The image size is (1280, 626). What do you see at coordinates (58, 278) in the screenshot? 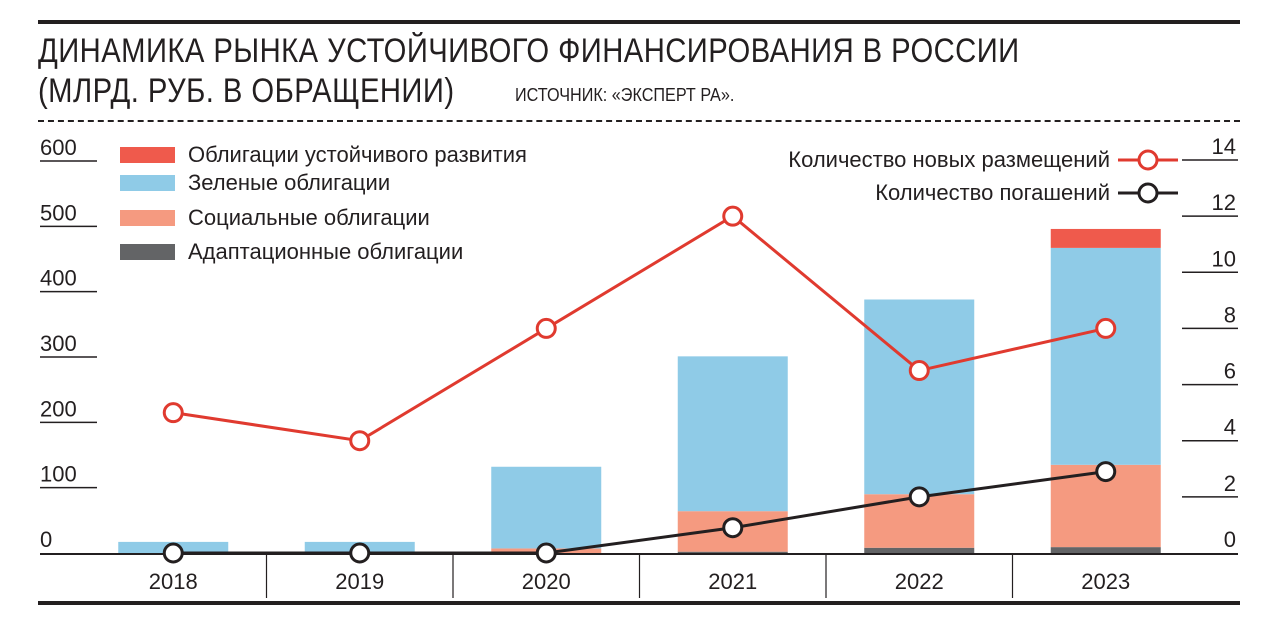
I see `left-axis-tick-label: 400` at bounding box center [58, 278].